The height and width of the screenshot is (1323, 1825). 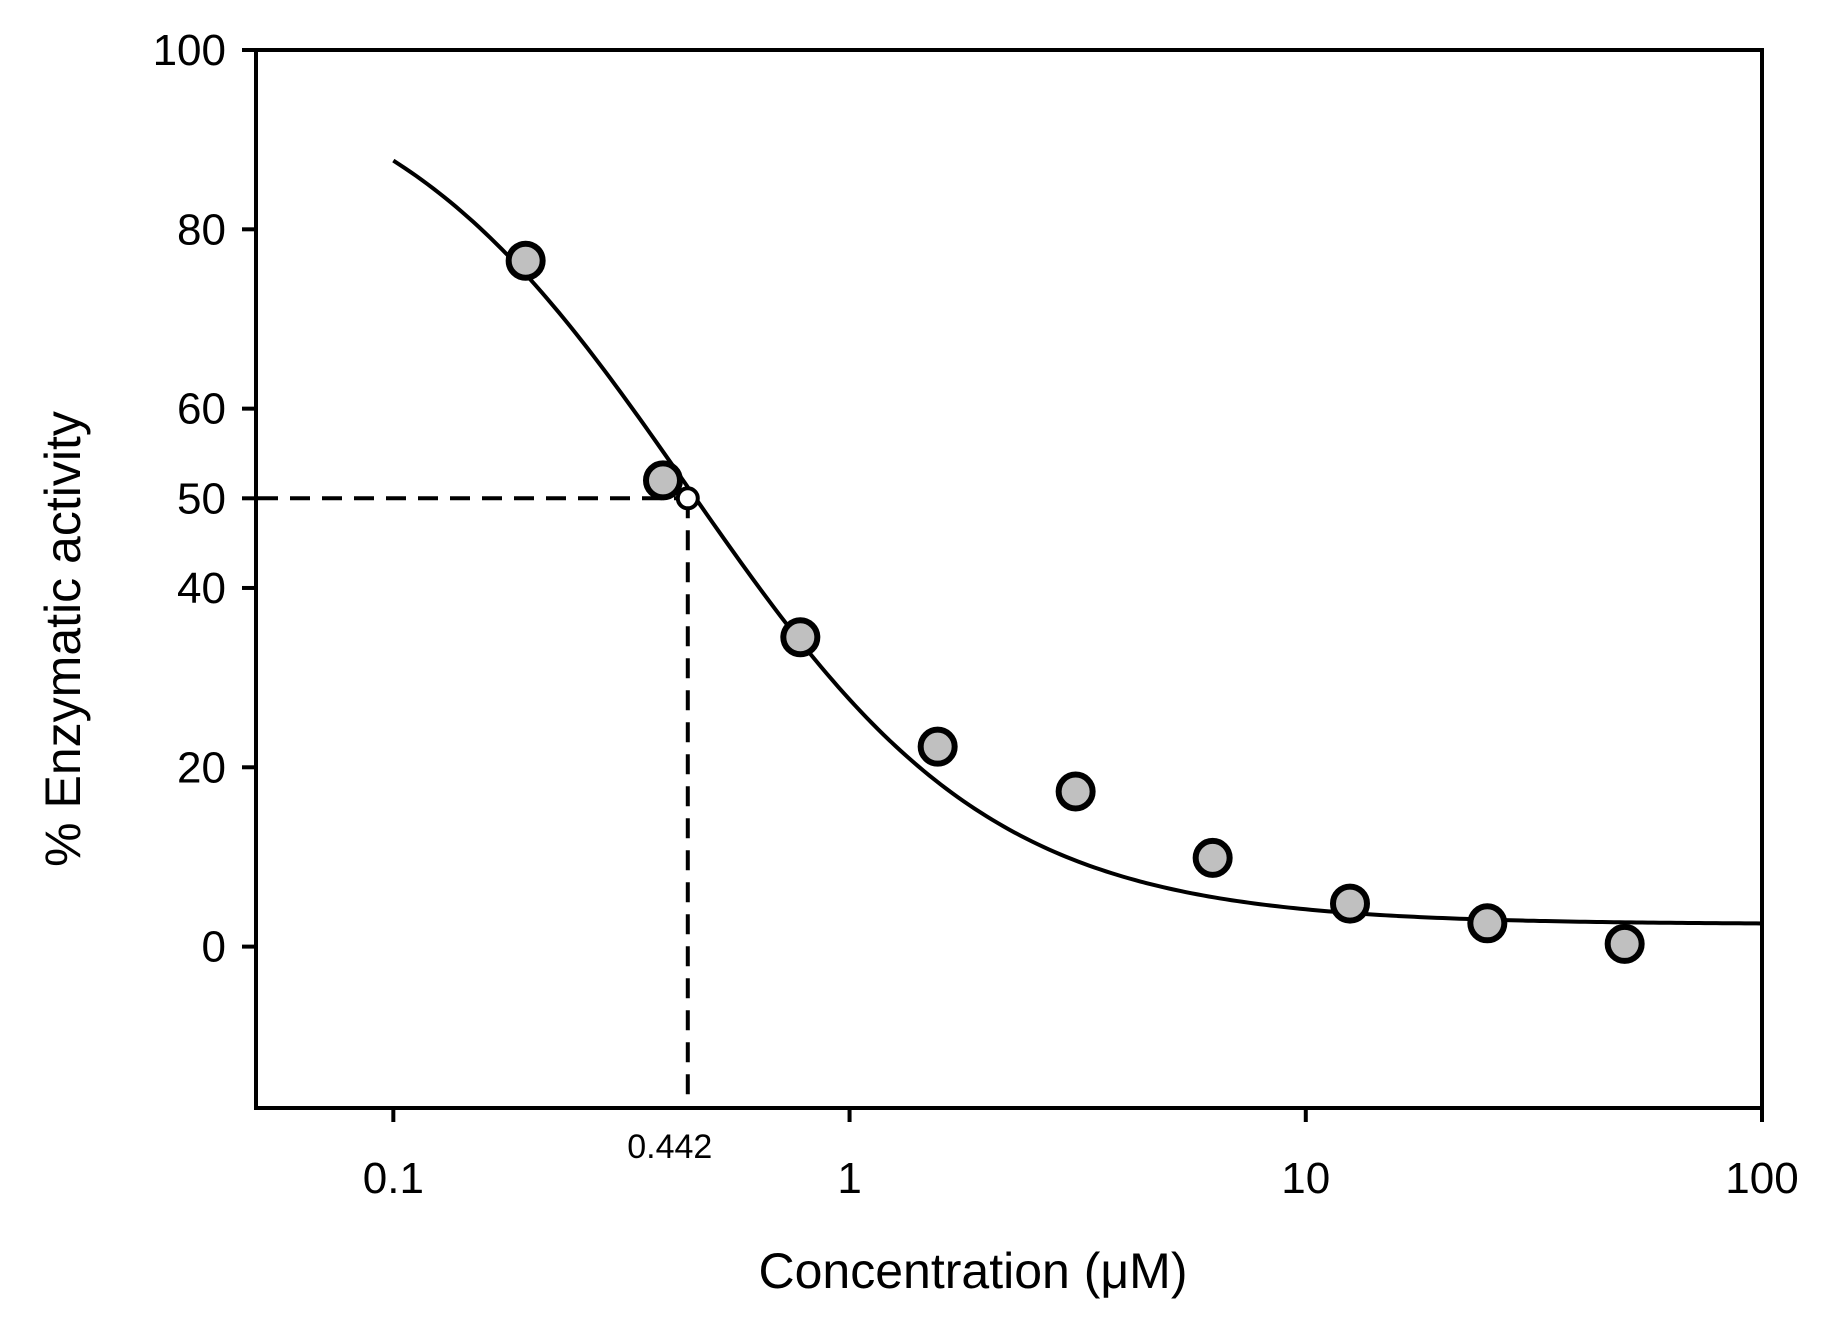 What do you see at coordinates (189, 50) in the screenshot?
I see `y-tick-label-100: 100` at bounding box center [189, 50].